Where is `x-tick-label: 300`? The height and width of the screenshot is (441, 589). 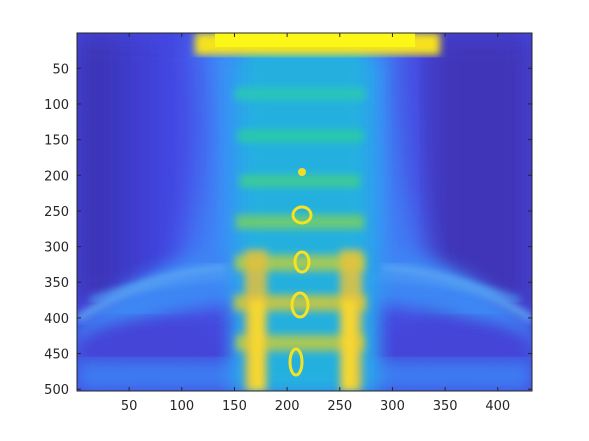
x-tick-label: 300 is located at coordinates (392, 406).